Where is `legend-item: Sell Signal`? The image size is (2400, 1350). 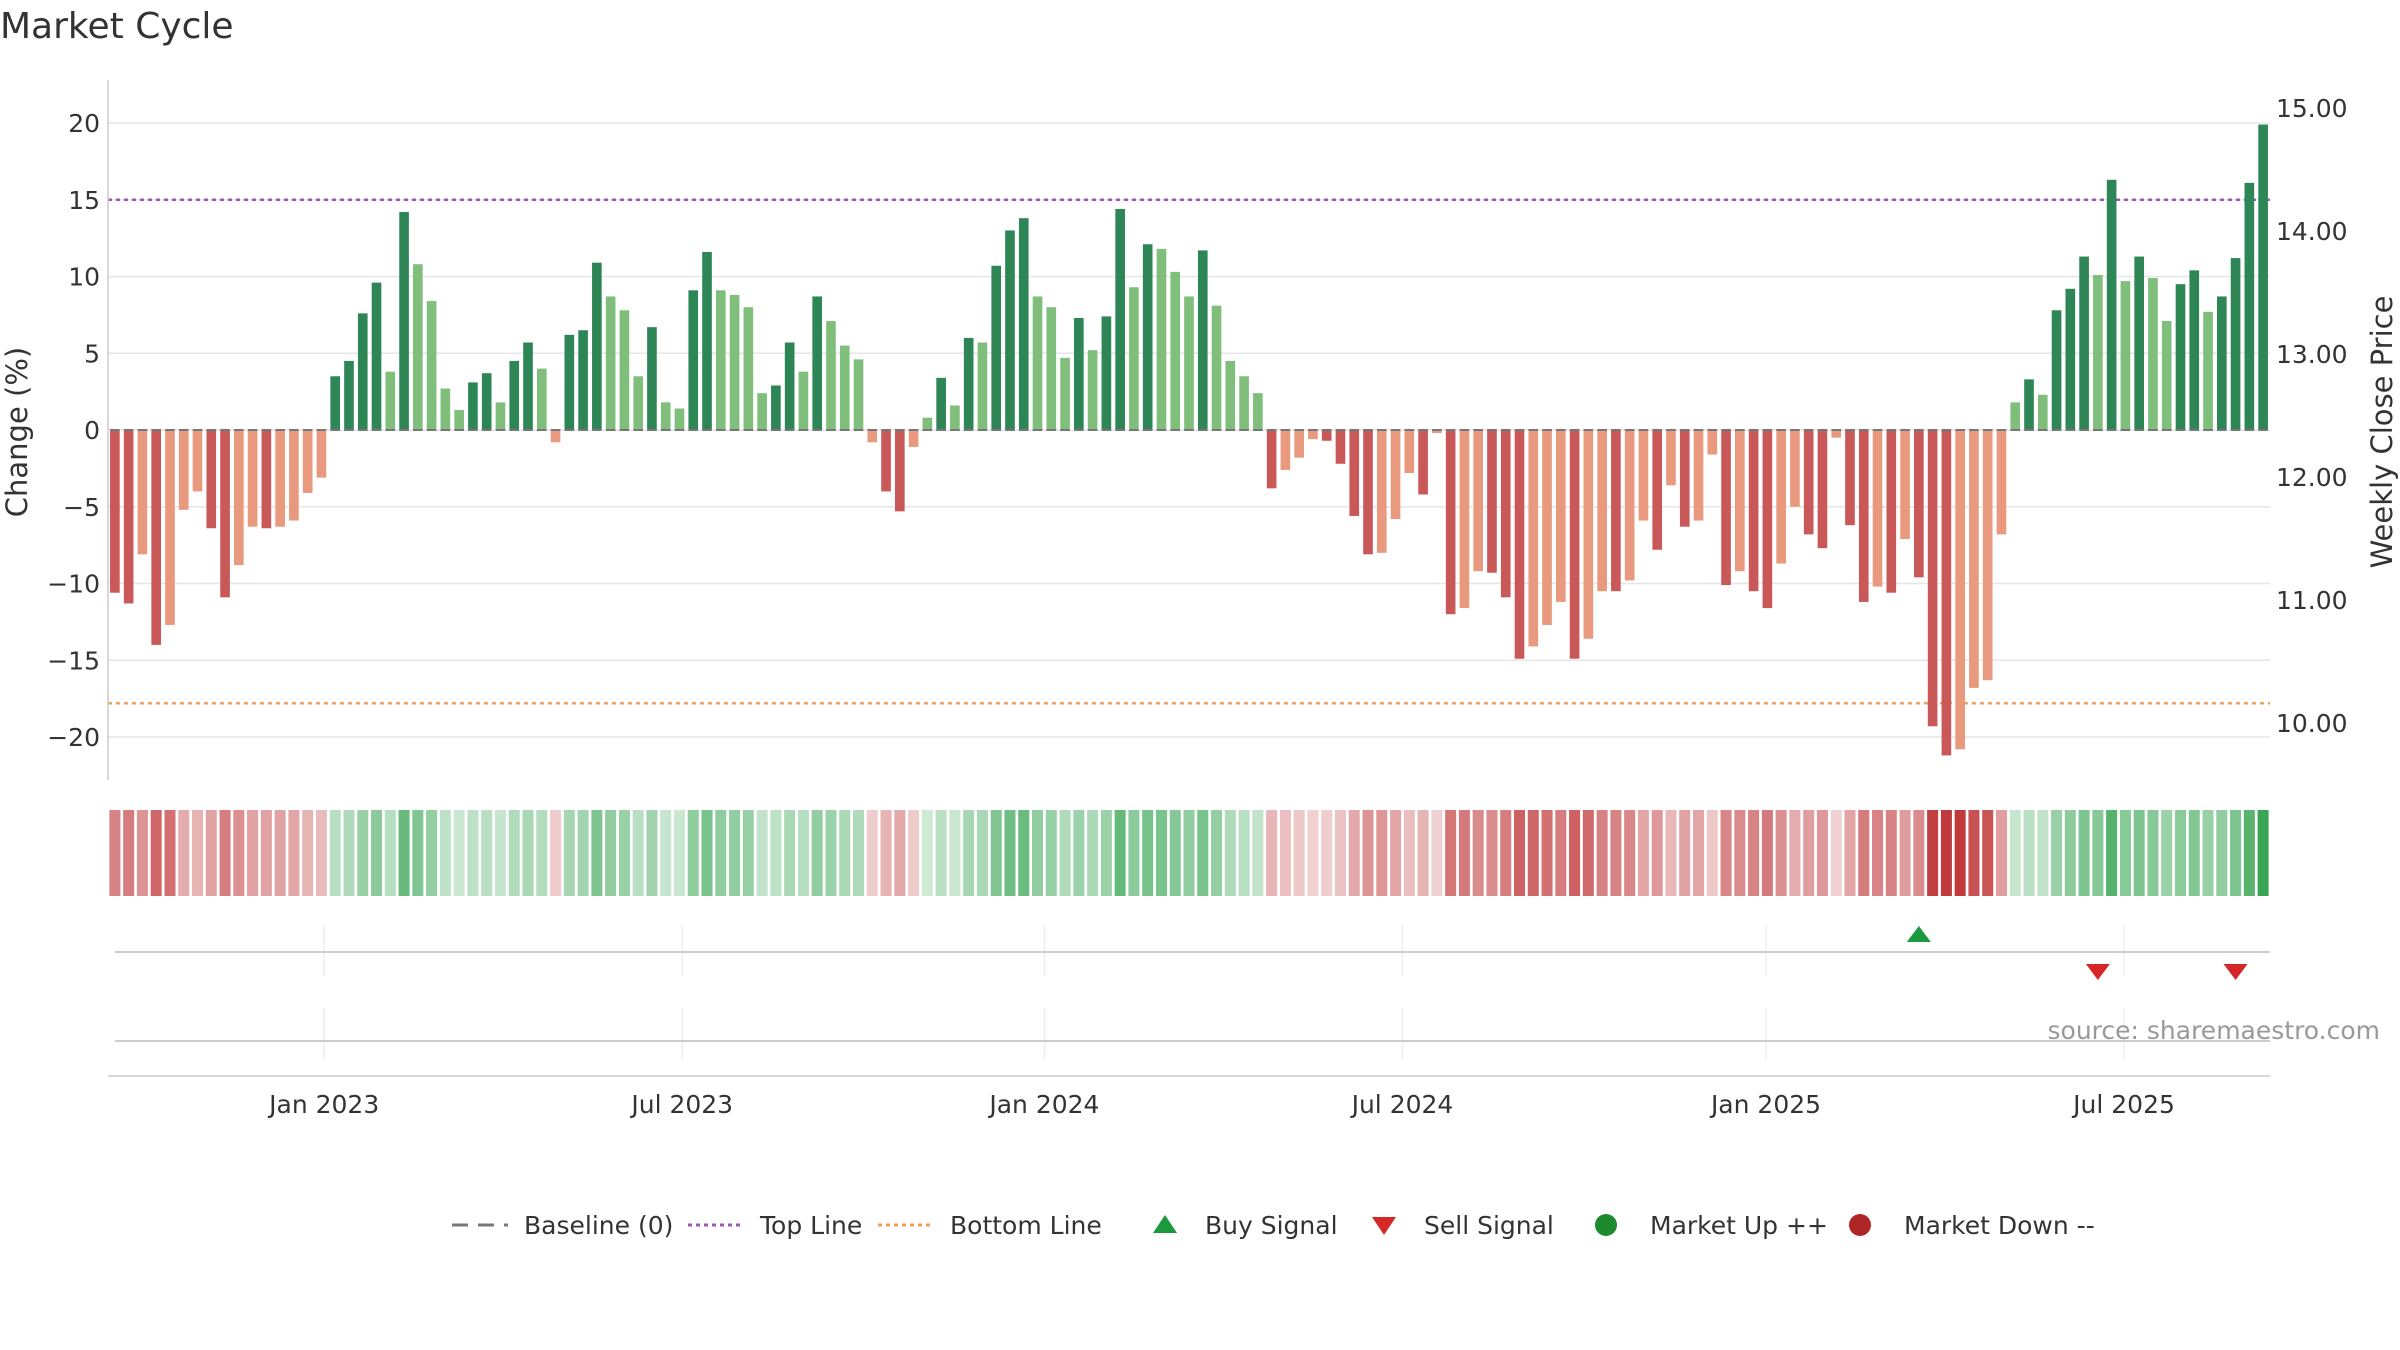 legend-item: Sell Signal is located at coordinates (1463, 1225).